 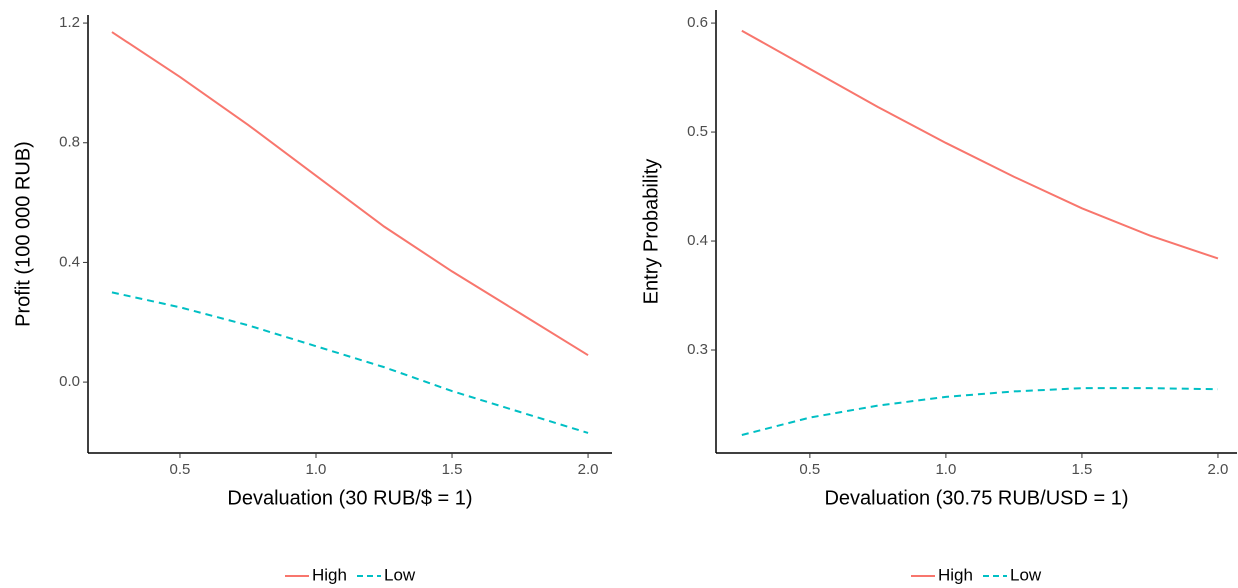 What do you see at coordinates (976, 498) in the screenshot?
I see `x-axis-title: Devaluation (30.75 RUB/USD = 1)` at bounding box center [976, 498].